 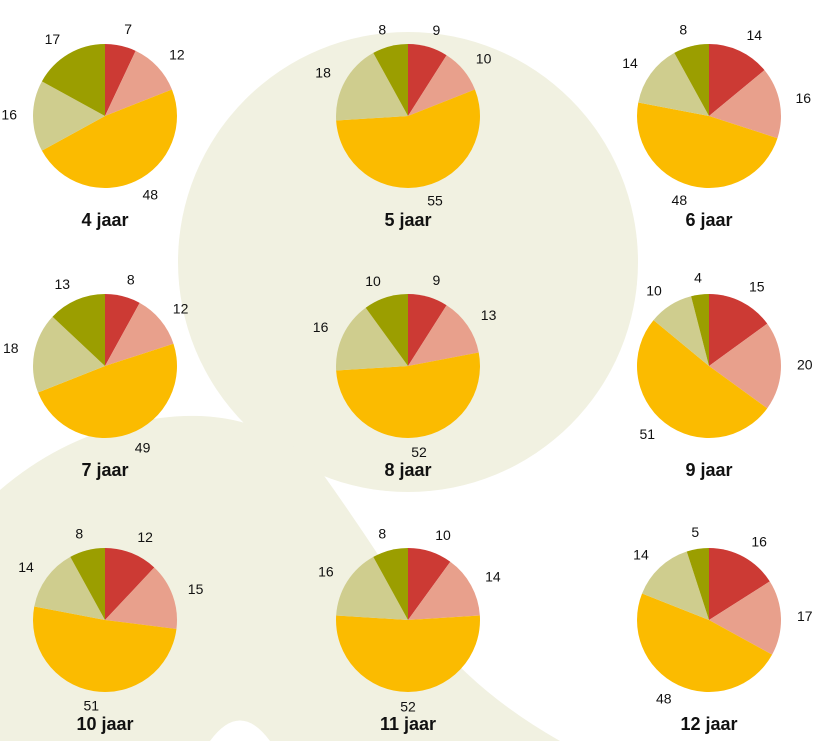 I want to click on pie-title: 9 jaar, so click(x=708, y=470).